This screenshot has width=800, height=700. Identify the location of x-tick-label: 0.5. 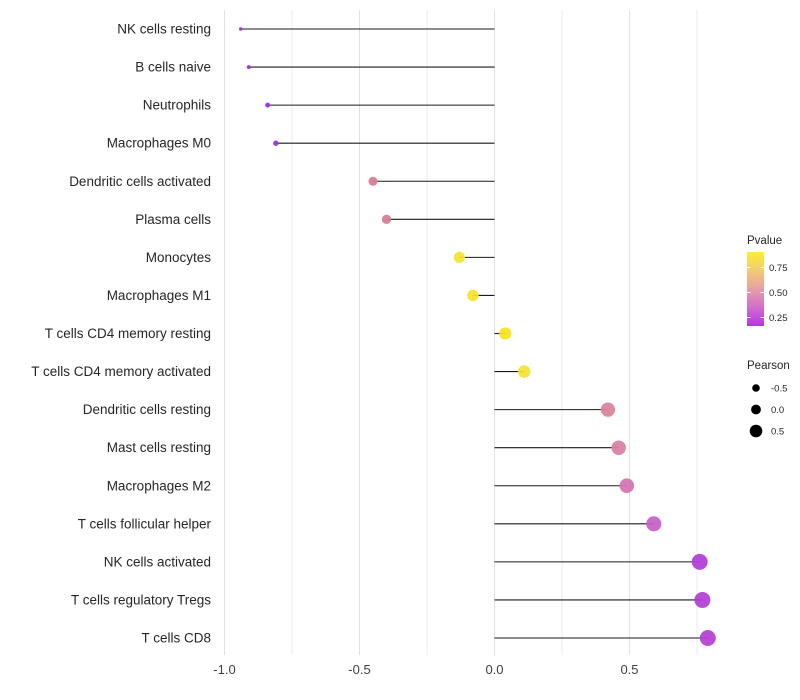
(629, 669).